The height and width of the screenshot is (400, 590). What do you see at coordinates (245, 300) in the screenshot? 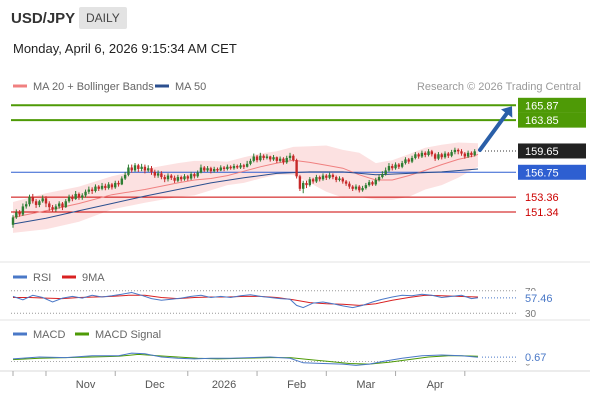
I see `rsi-line` at bounding box center [245, 300].